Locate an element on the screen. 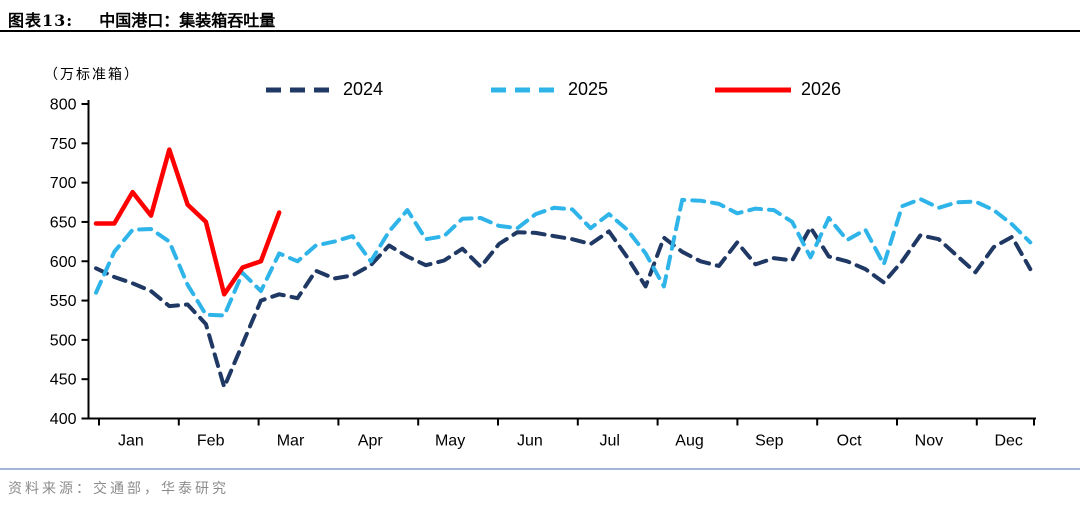  legend-dash-2024-icon is located at coordinates (299, 89).